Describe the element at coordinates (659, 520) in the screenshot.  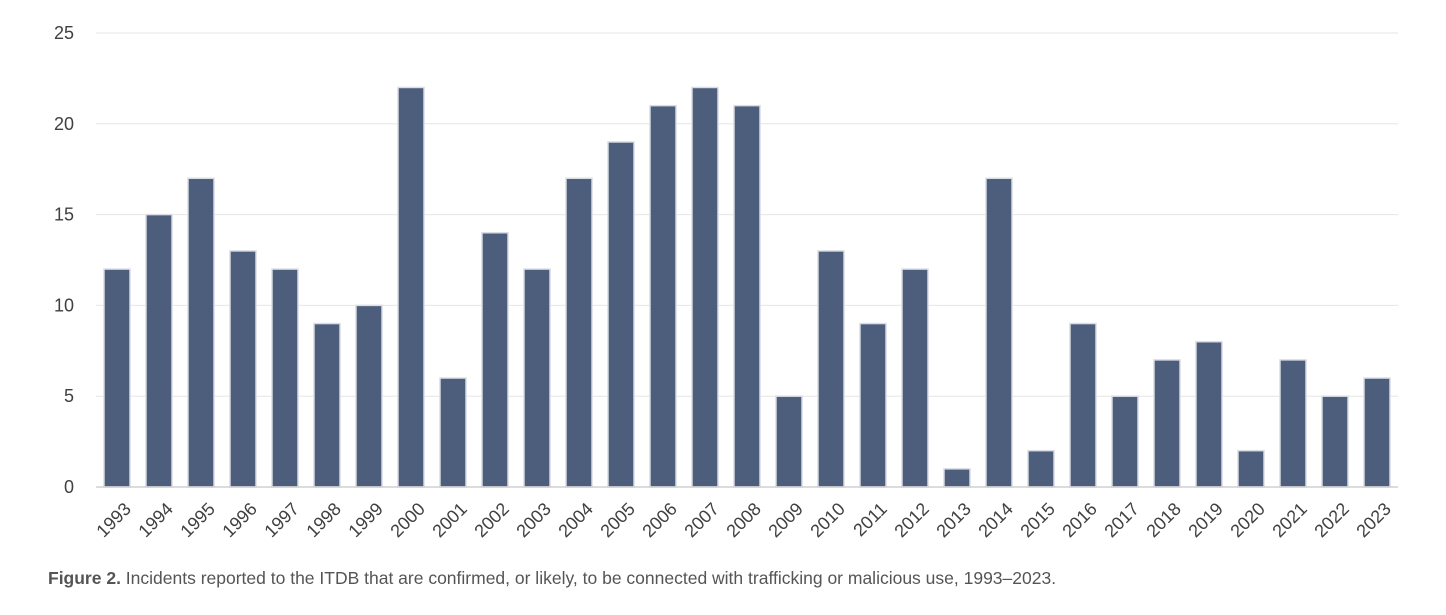
I see `x-tick-label: 2006` at that location.